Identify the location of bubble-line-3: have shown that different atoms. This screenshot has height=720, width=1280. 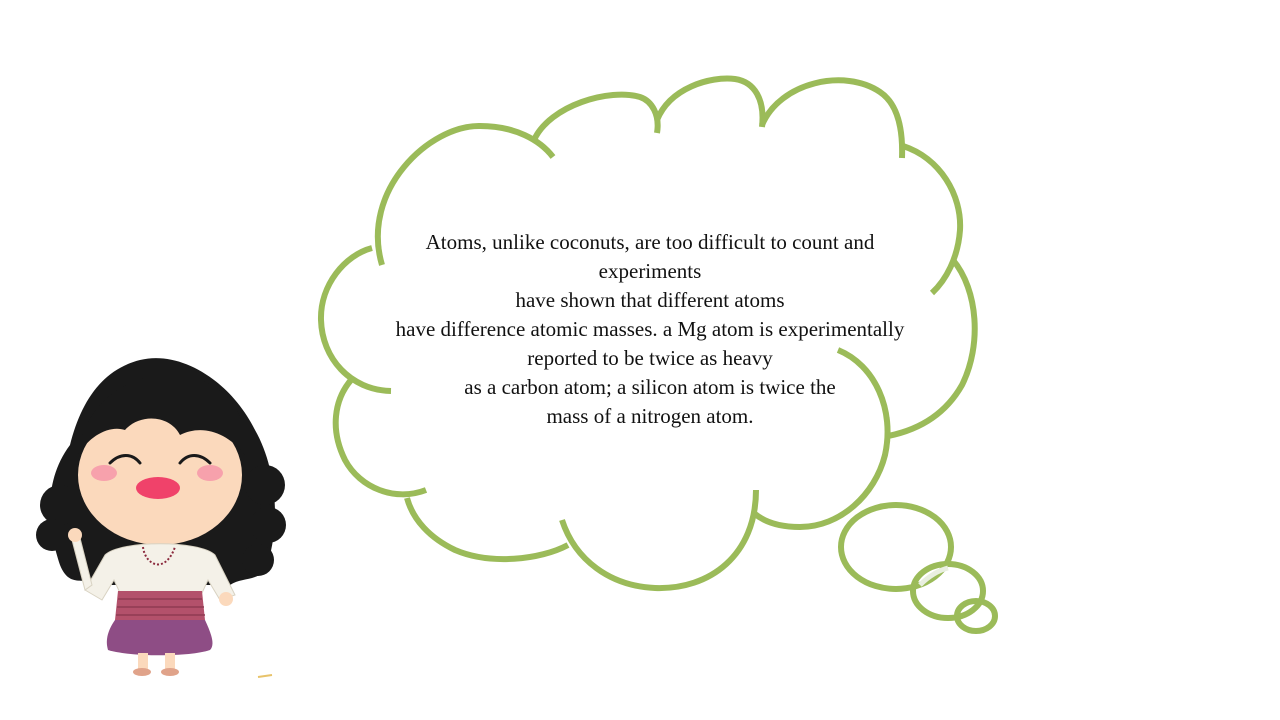
(650, 300).